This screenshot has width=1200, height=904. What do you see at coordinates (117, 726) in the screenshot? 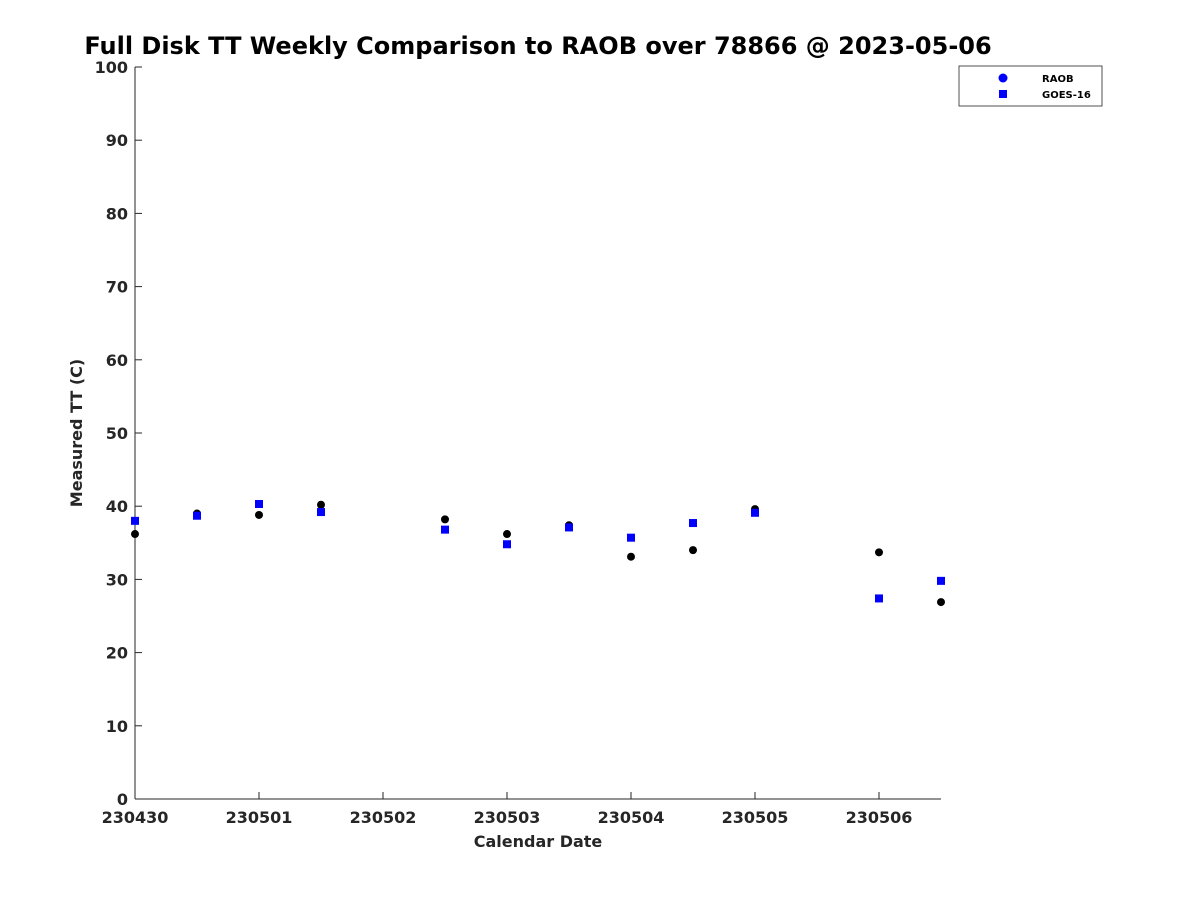
I see `y-tick-label: 10` at bounding box center [117, 726].